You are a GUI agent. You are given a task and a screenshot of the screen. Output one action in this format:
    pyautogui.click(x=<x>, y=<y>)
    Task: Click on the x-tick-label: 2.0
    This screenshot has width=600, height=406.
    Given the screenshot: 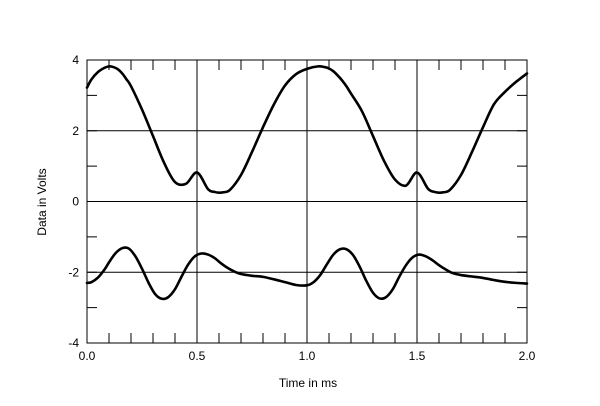 What is the action you would take?
    pyautogui.click(x=527, y=356)
    